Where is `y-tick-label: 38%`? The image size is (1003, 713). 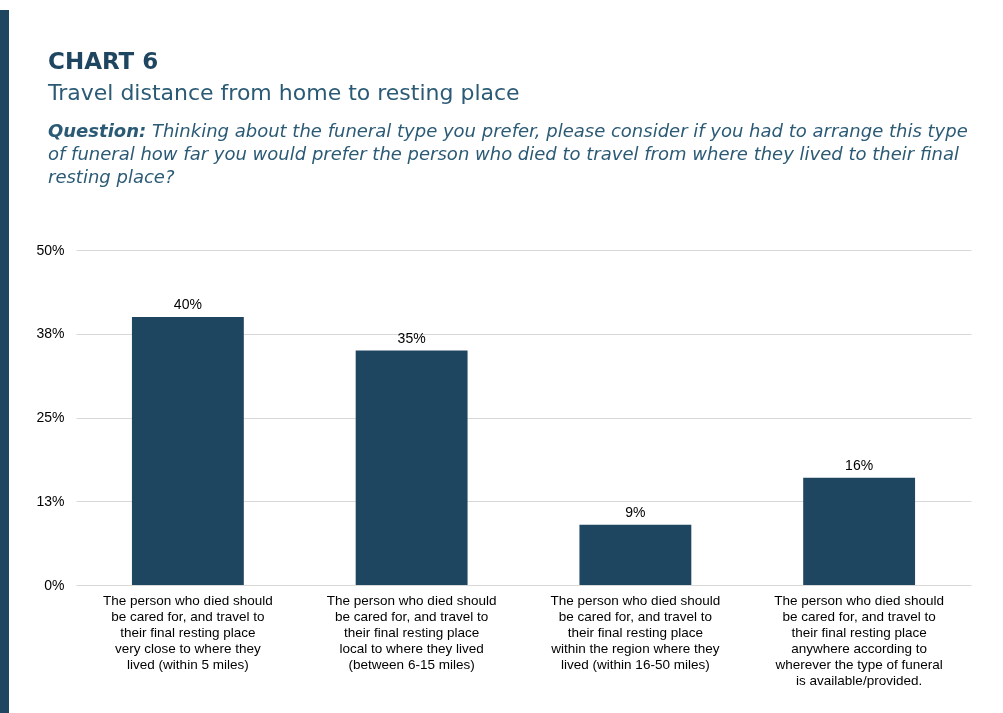
y-tick-label: 38% is located at coordinates (50, 333).